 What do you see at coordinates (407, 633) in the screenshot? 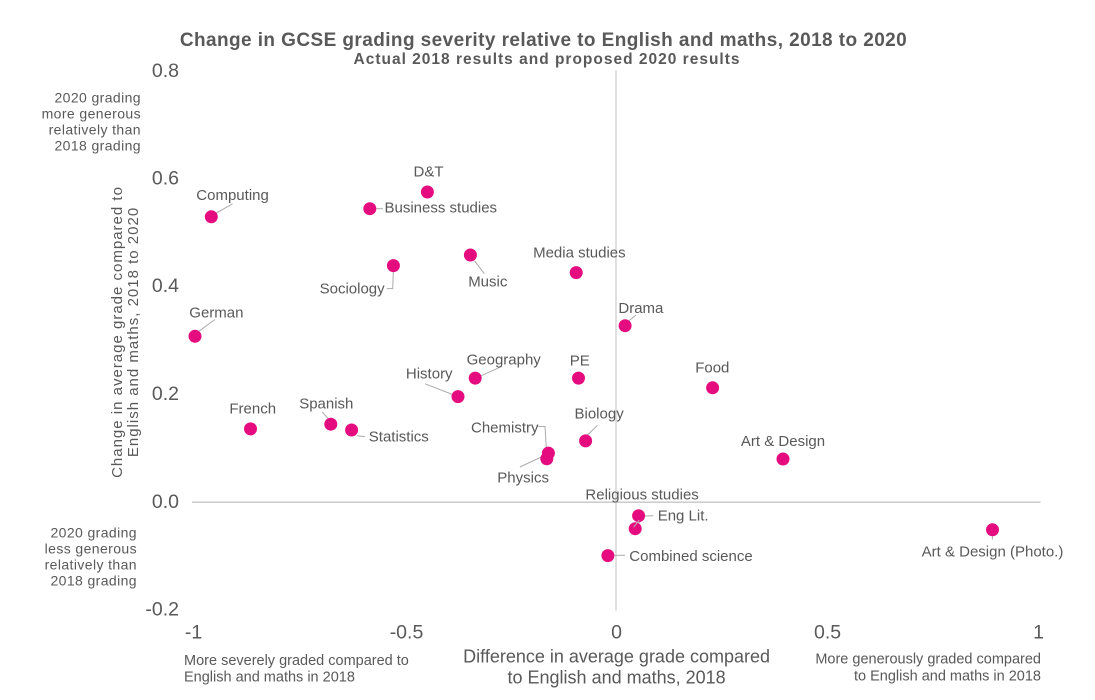
I see `svg-text: -0.5` at bounding box center [407, 633].